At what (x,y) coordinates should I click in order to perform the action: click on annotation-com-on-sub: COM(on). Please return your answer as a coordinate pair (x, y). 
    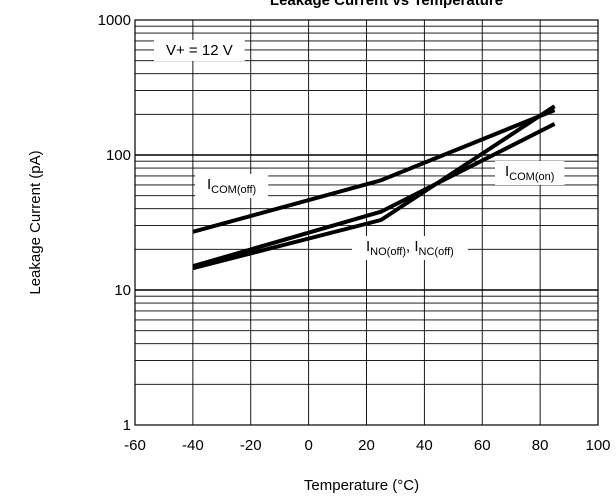
    Looking at the image, I should click on (531, 177).